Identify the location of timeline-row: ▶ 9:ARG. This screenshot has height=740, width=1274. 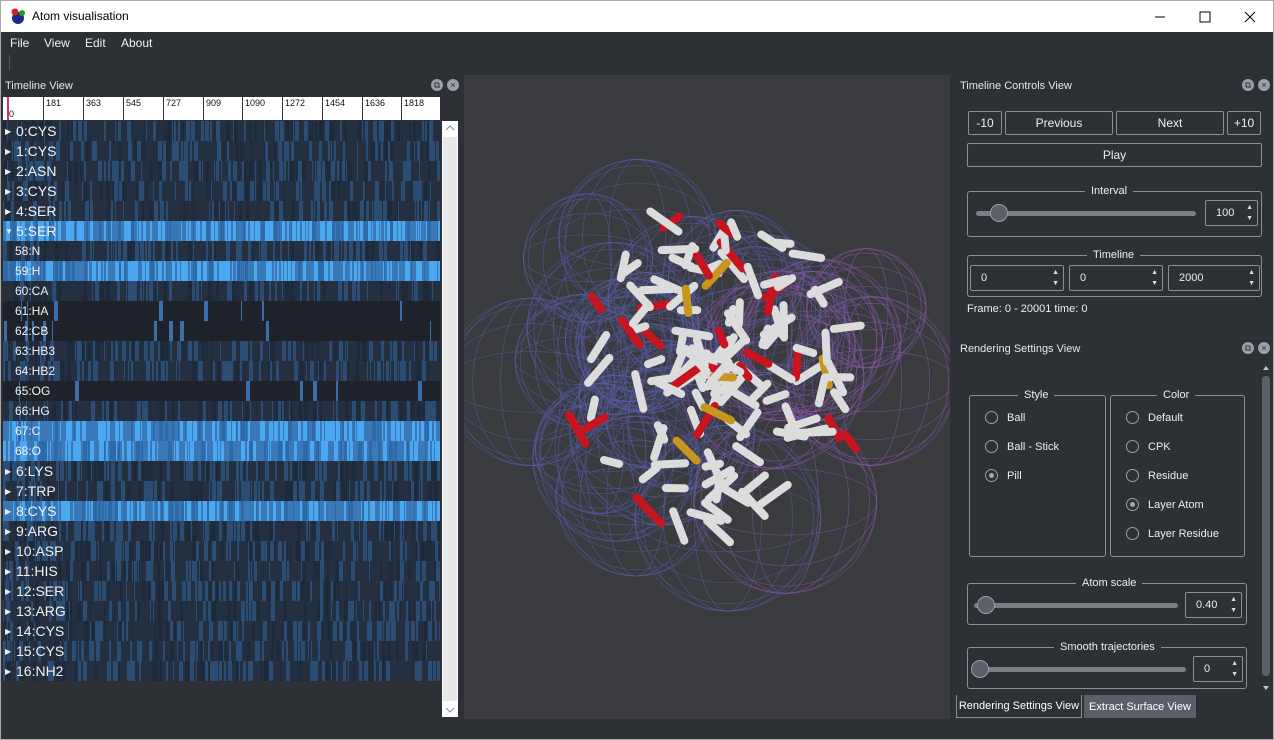
(221, 531).